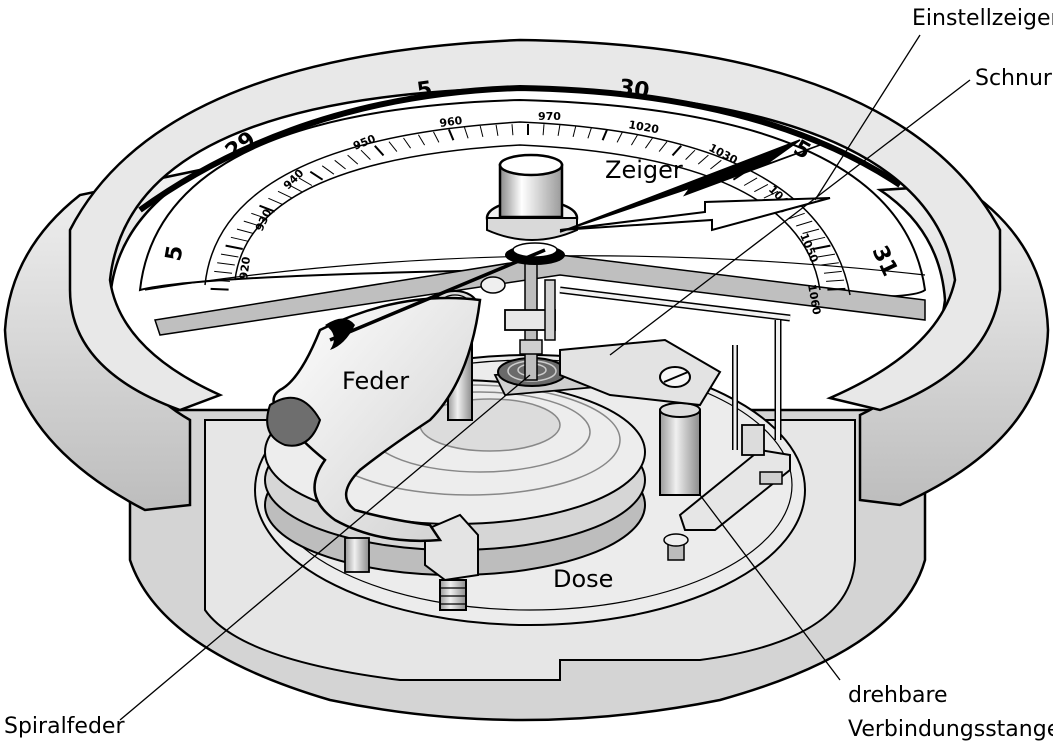  I want to click on label-drehbare: drehbare, so click(898, 695).